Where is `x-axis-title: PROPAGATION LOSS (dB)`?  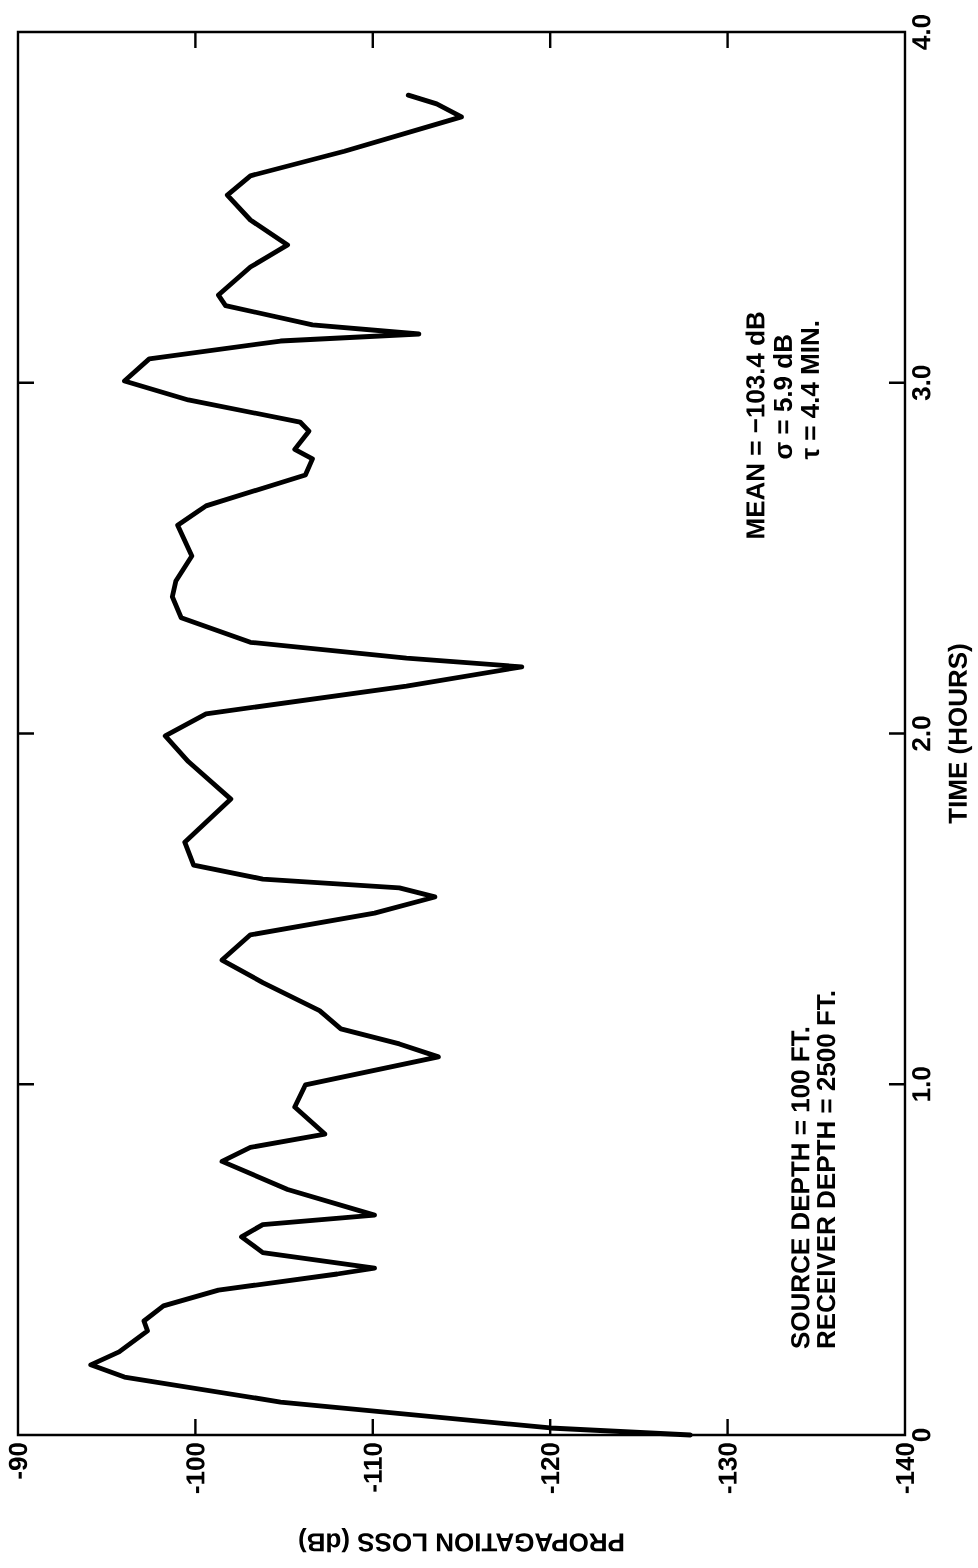 x-axis-title: PROPAGATION LOSS (dB) is located at coordinates (461, 1540).